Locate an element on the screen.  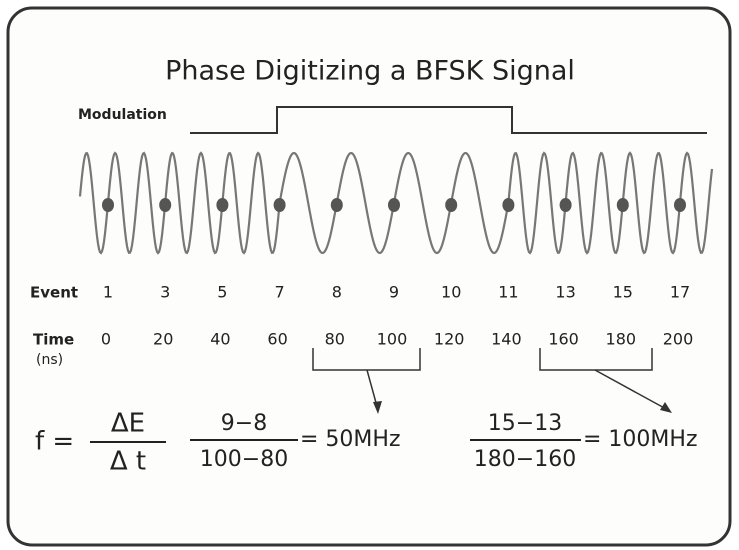
bracket is located at coordinates (366, 359).